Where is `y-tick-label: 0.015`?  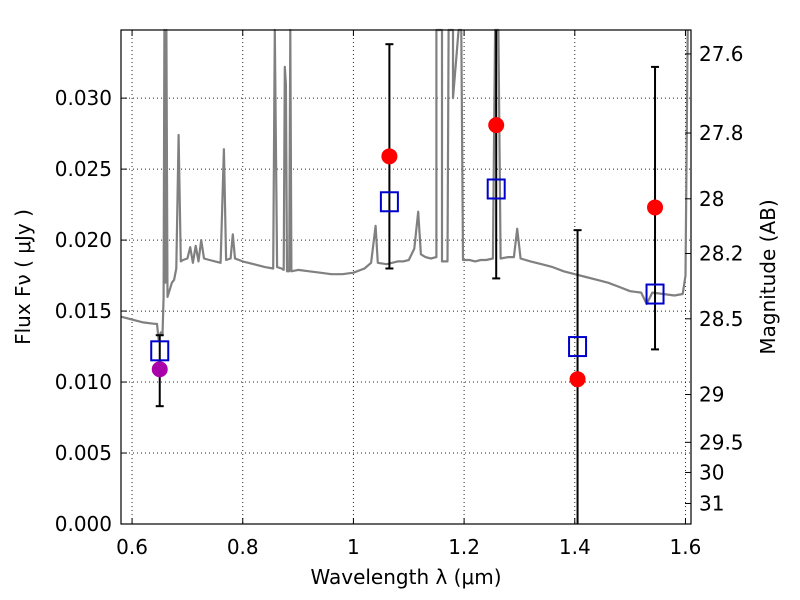 y-tick-label: 0.015 is located at coordinates (83, 311).